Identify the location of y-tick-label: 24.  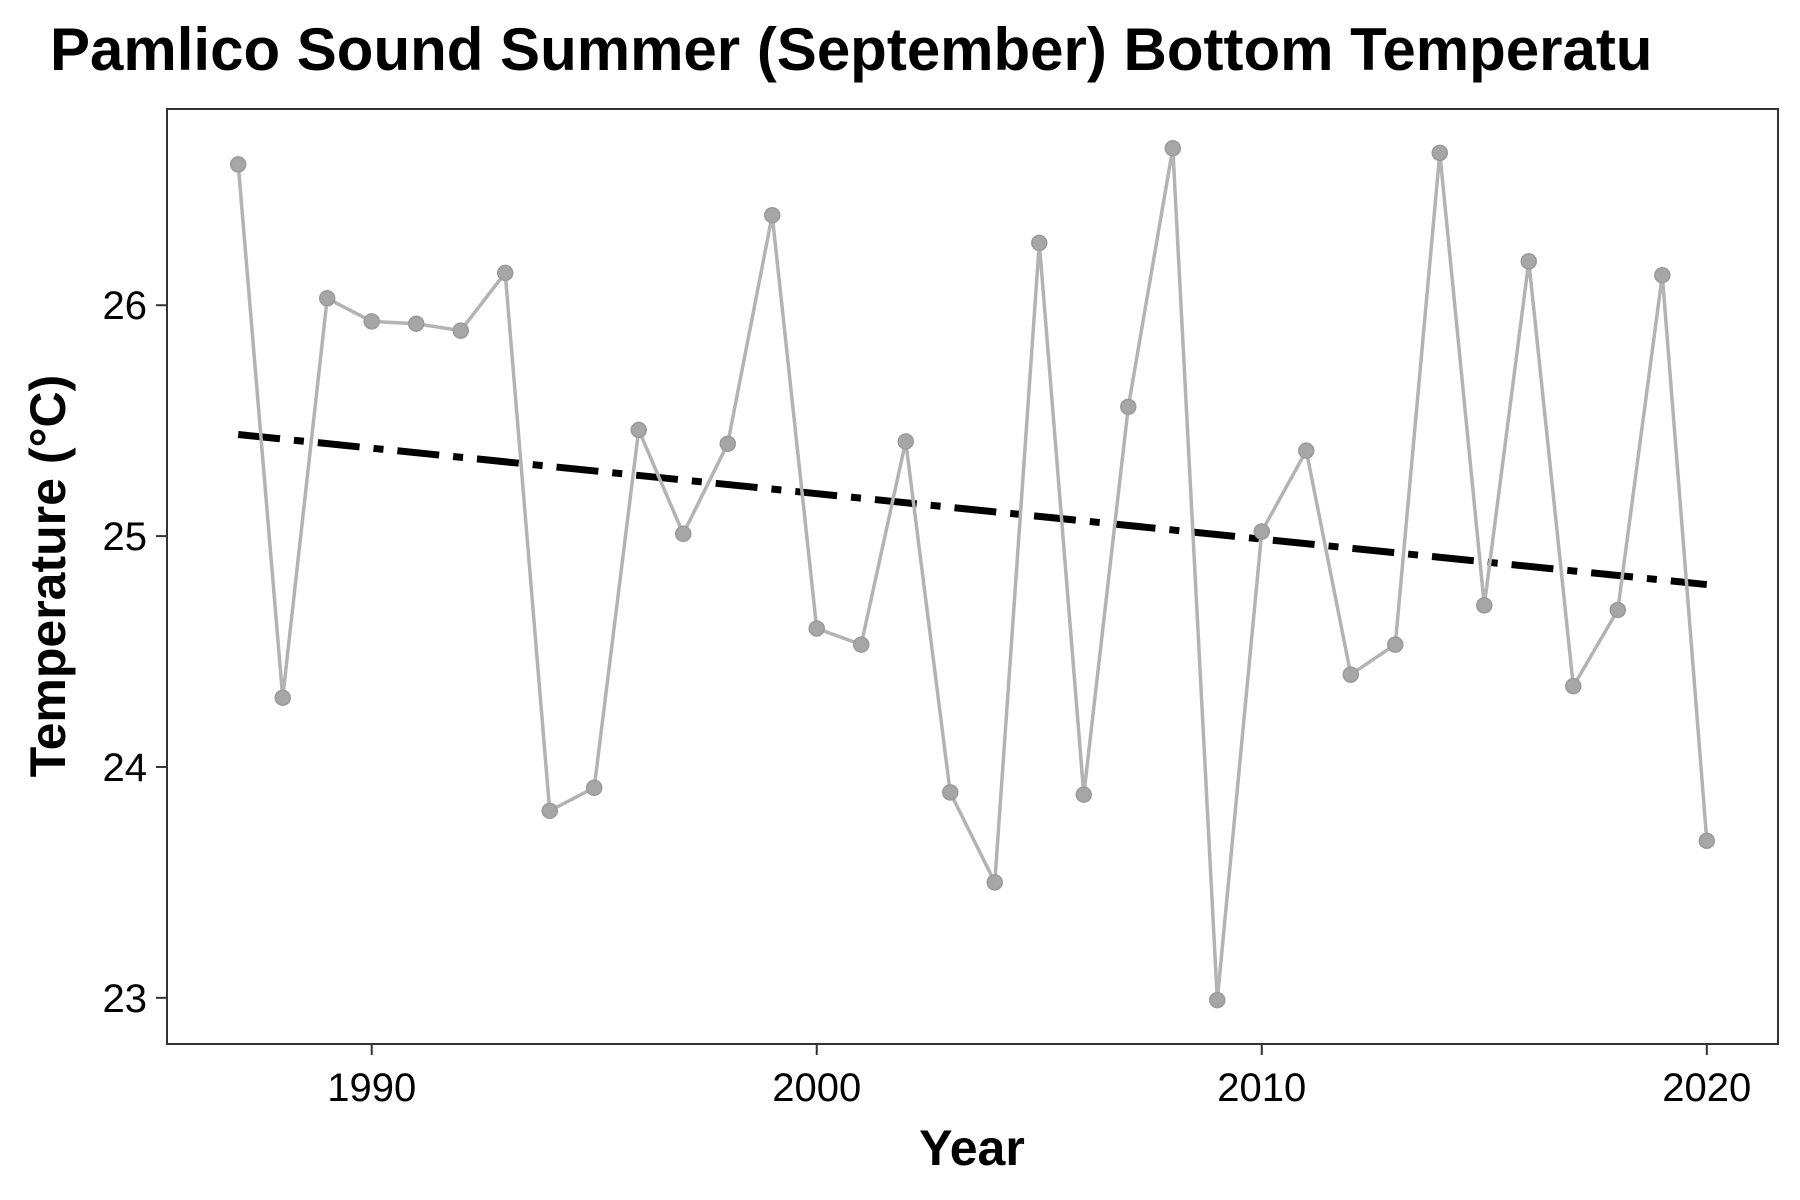
(125, 768).